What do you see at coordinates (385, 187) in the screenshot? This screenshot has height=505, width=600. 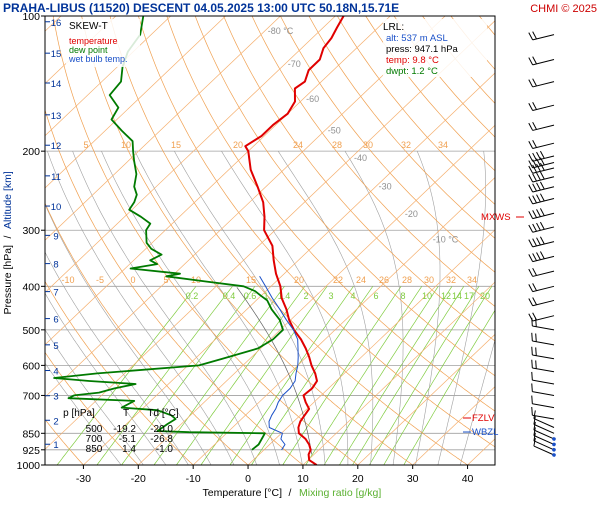 I see `isotherm-label: -30` at bounding box center [385, 187].